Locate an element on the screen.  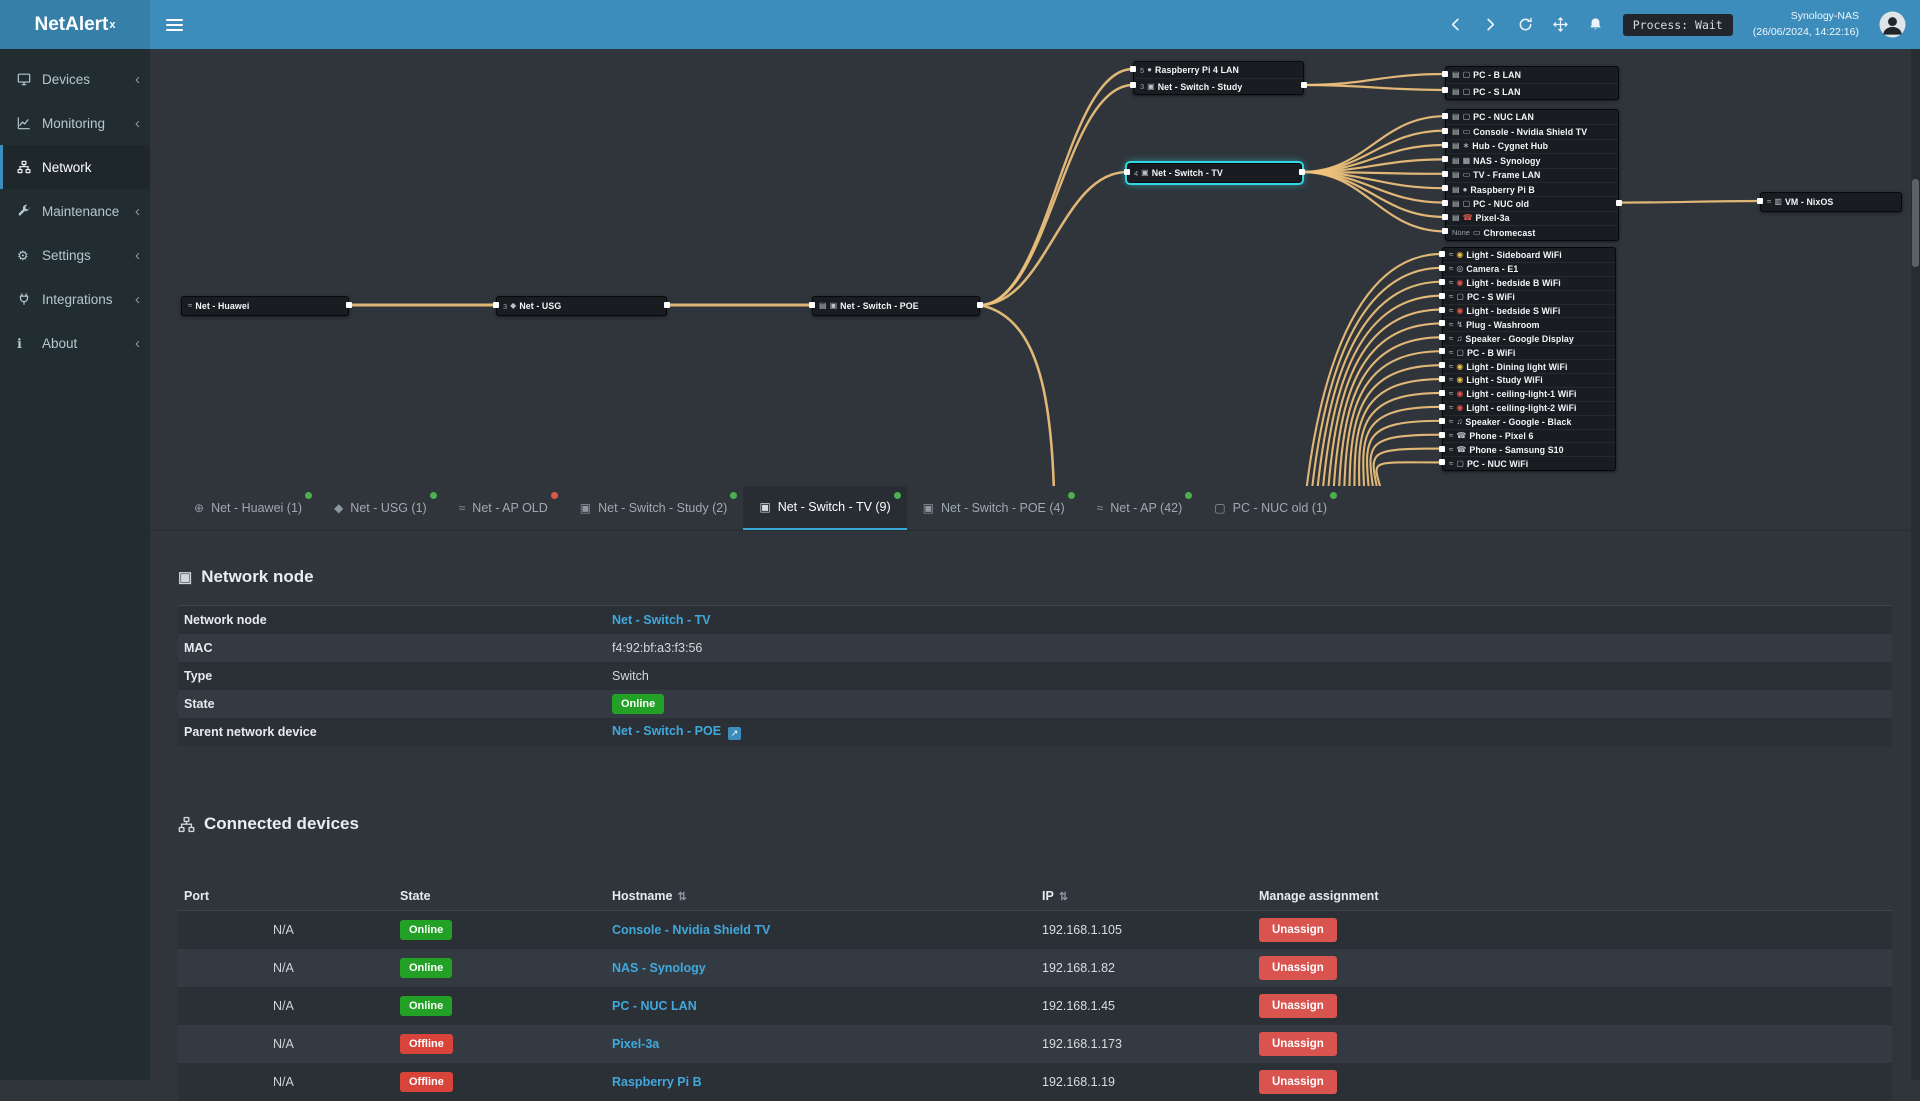
topology-row-light-study-wifi: ≈◉Light - Study WiFi is located at coordinates (1529, 380).